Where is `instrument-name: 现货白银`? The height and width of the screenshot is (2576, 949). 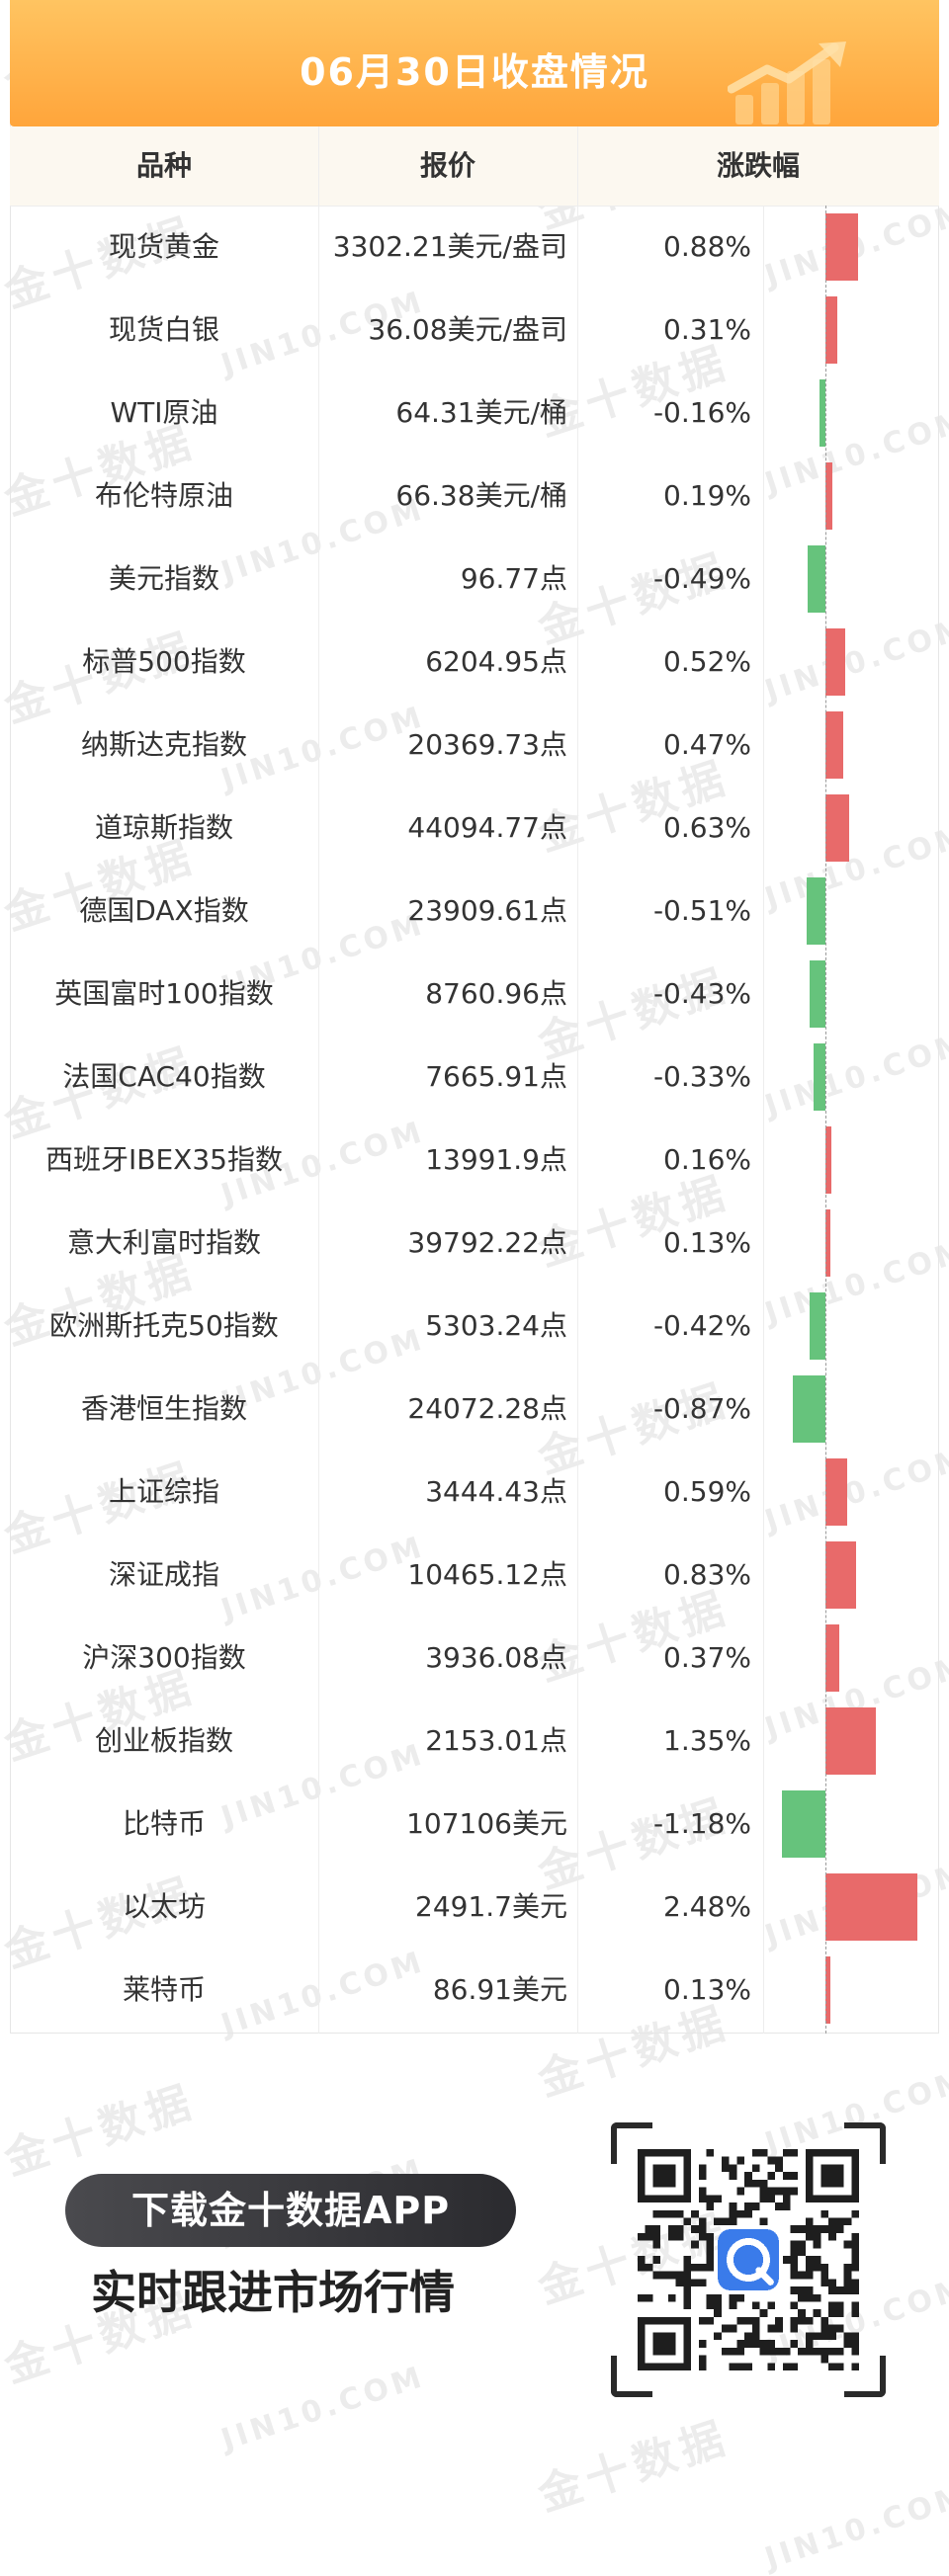
instrument-name: 现货白银 is located at coordinates (164, 329).